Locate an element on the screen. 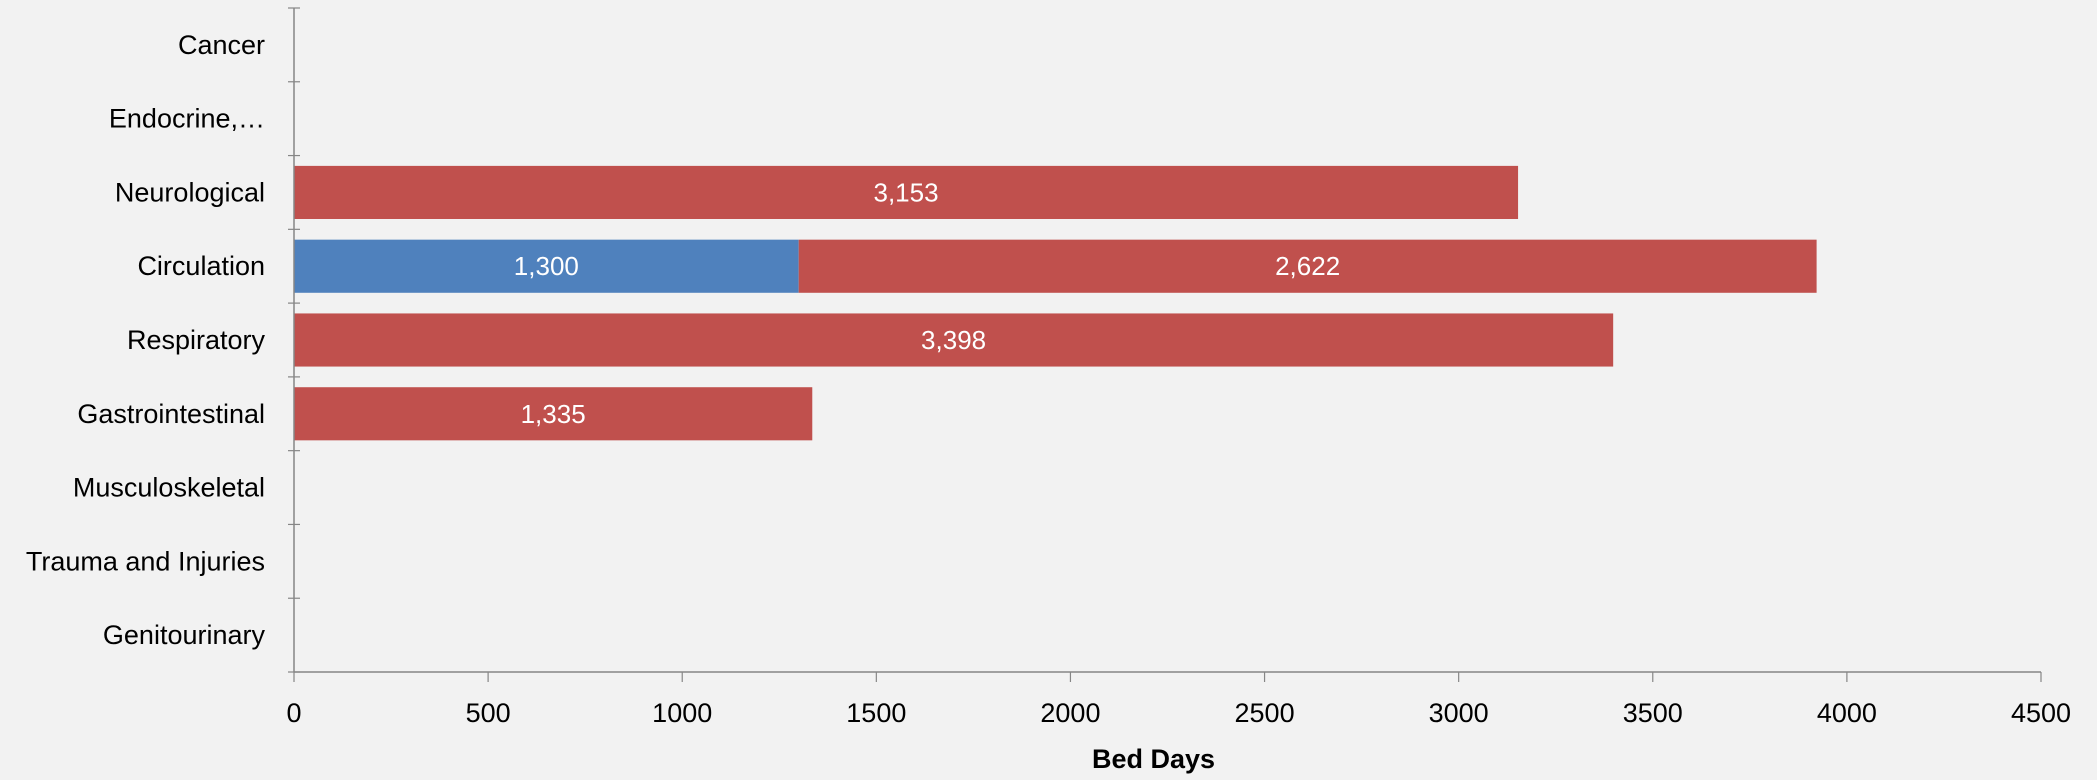 This screenshot has height=780, width=2097. category-label-circulation: Circulation is located at coordinates (201, 266).